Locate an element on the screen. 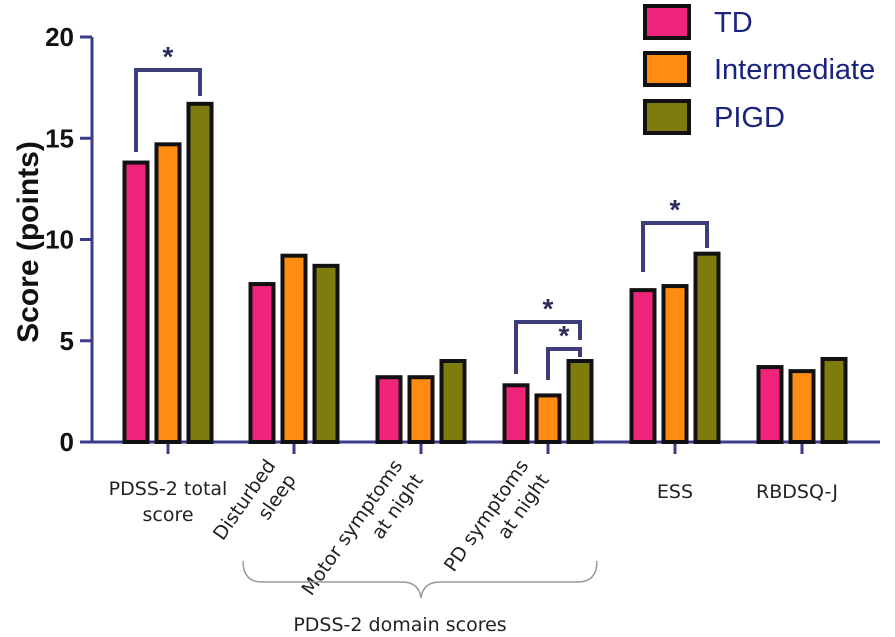  brace-line is located at coordinates (420, 579).